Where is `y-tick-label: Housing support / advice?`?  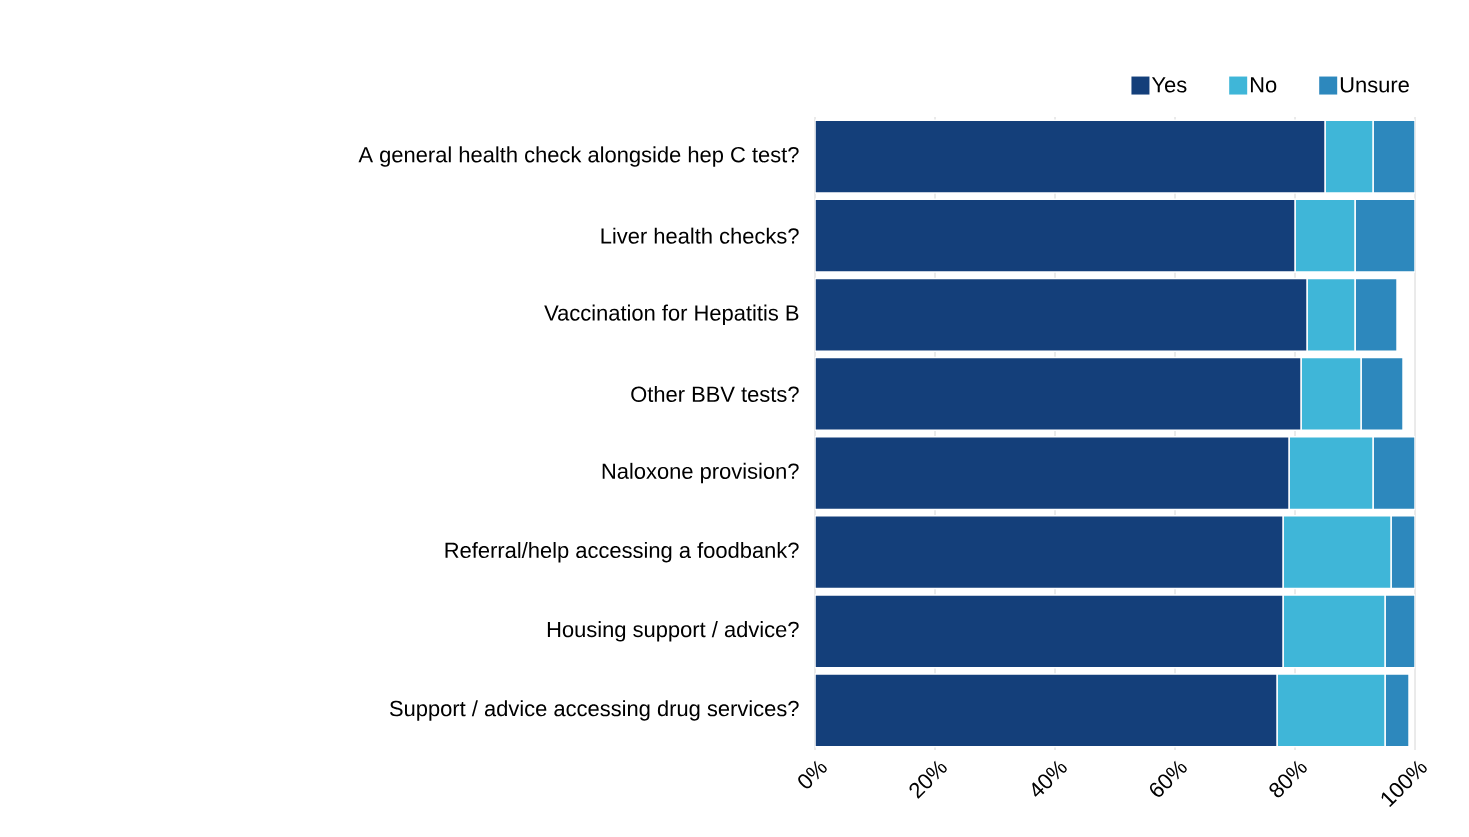
y-tick-label: Housing support / advice? is located at coordinates (673, 631).